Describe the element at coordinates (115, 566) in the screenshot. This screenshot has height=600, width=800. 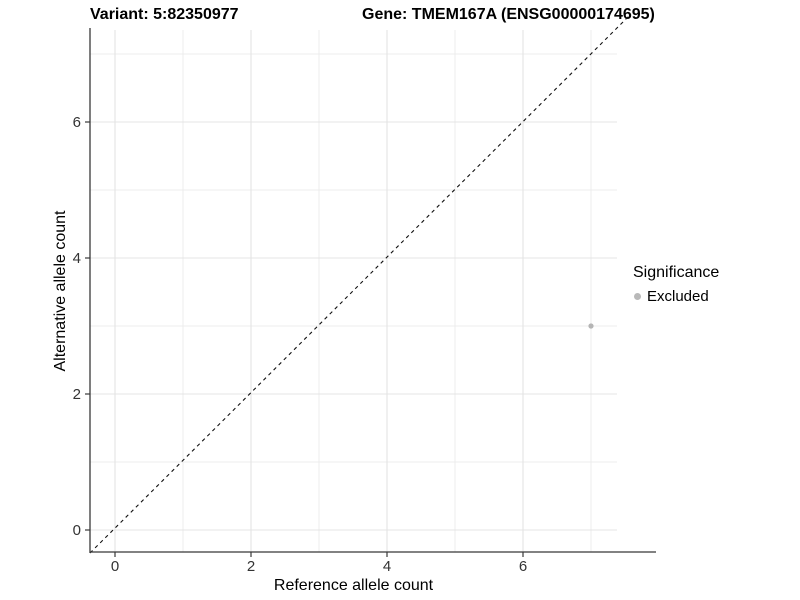
I see `x-tick-label: 0` at that location.